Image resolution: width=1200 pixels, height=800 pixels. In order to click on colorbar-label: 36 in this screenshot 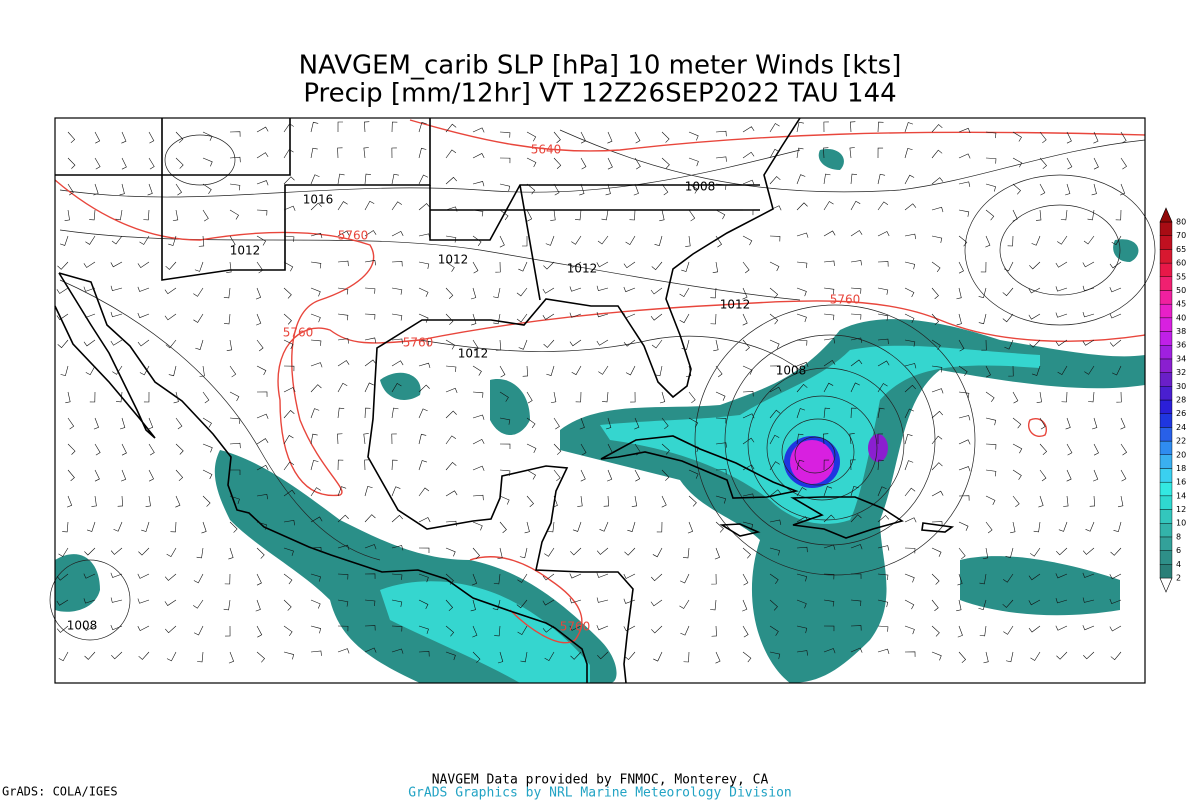, I will do `click(1181, 345)`.